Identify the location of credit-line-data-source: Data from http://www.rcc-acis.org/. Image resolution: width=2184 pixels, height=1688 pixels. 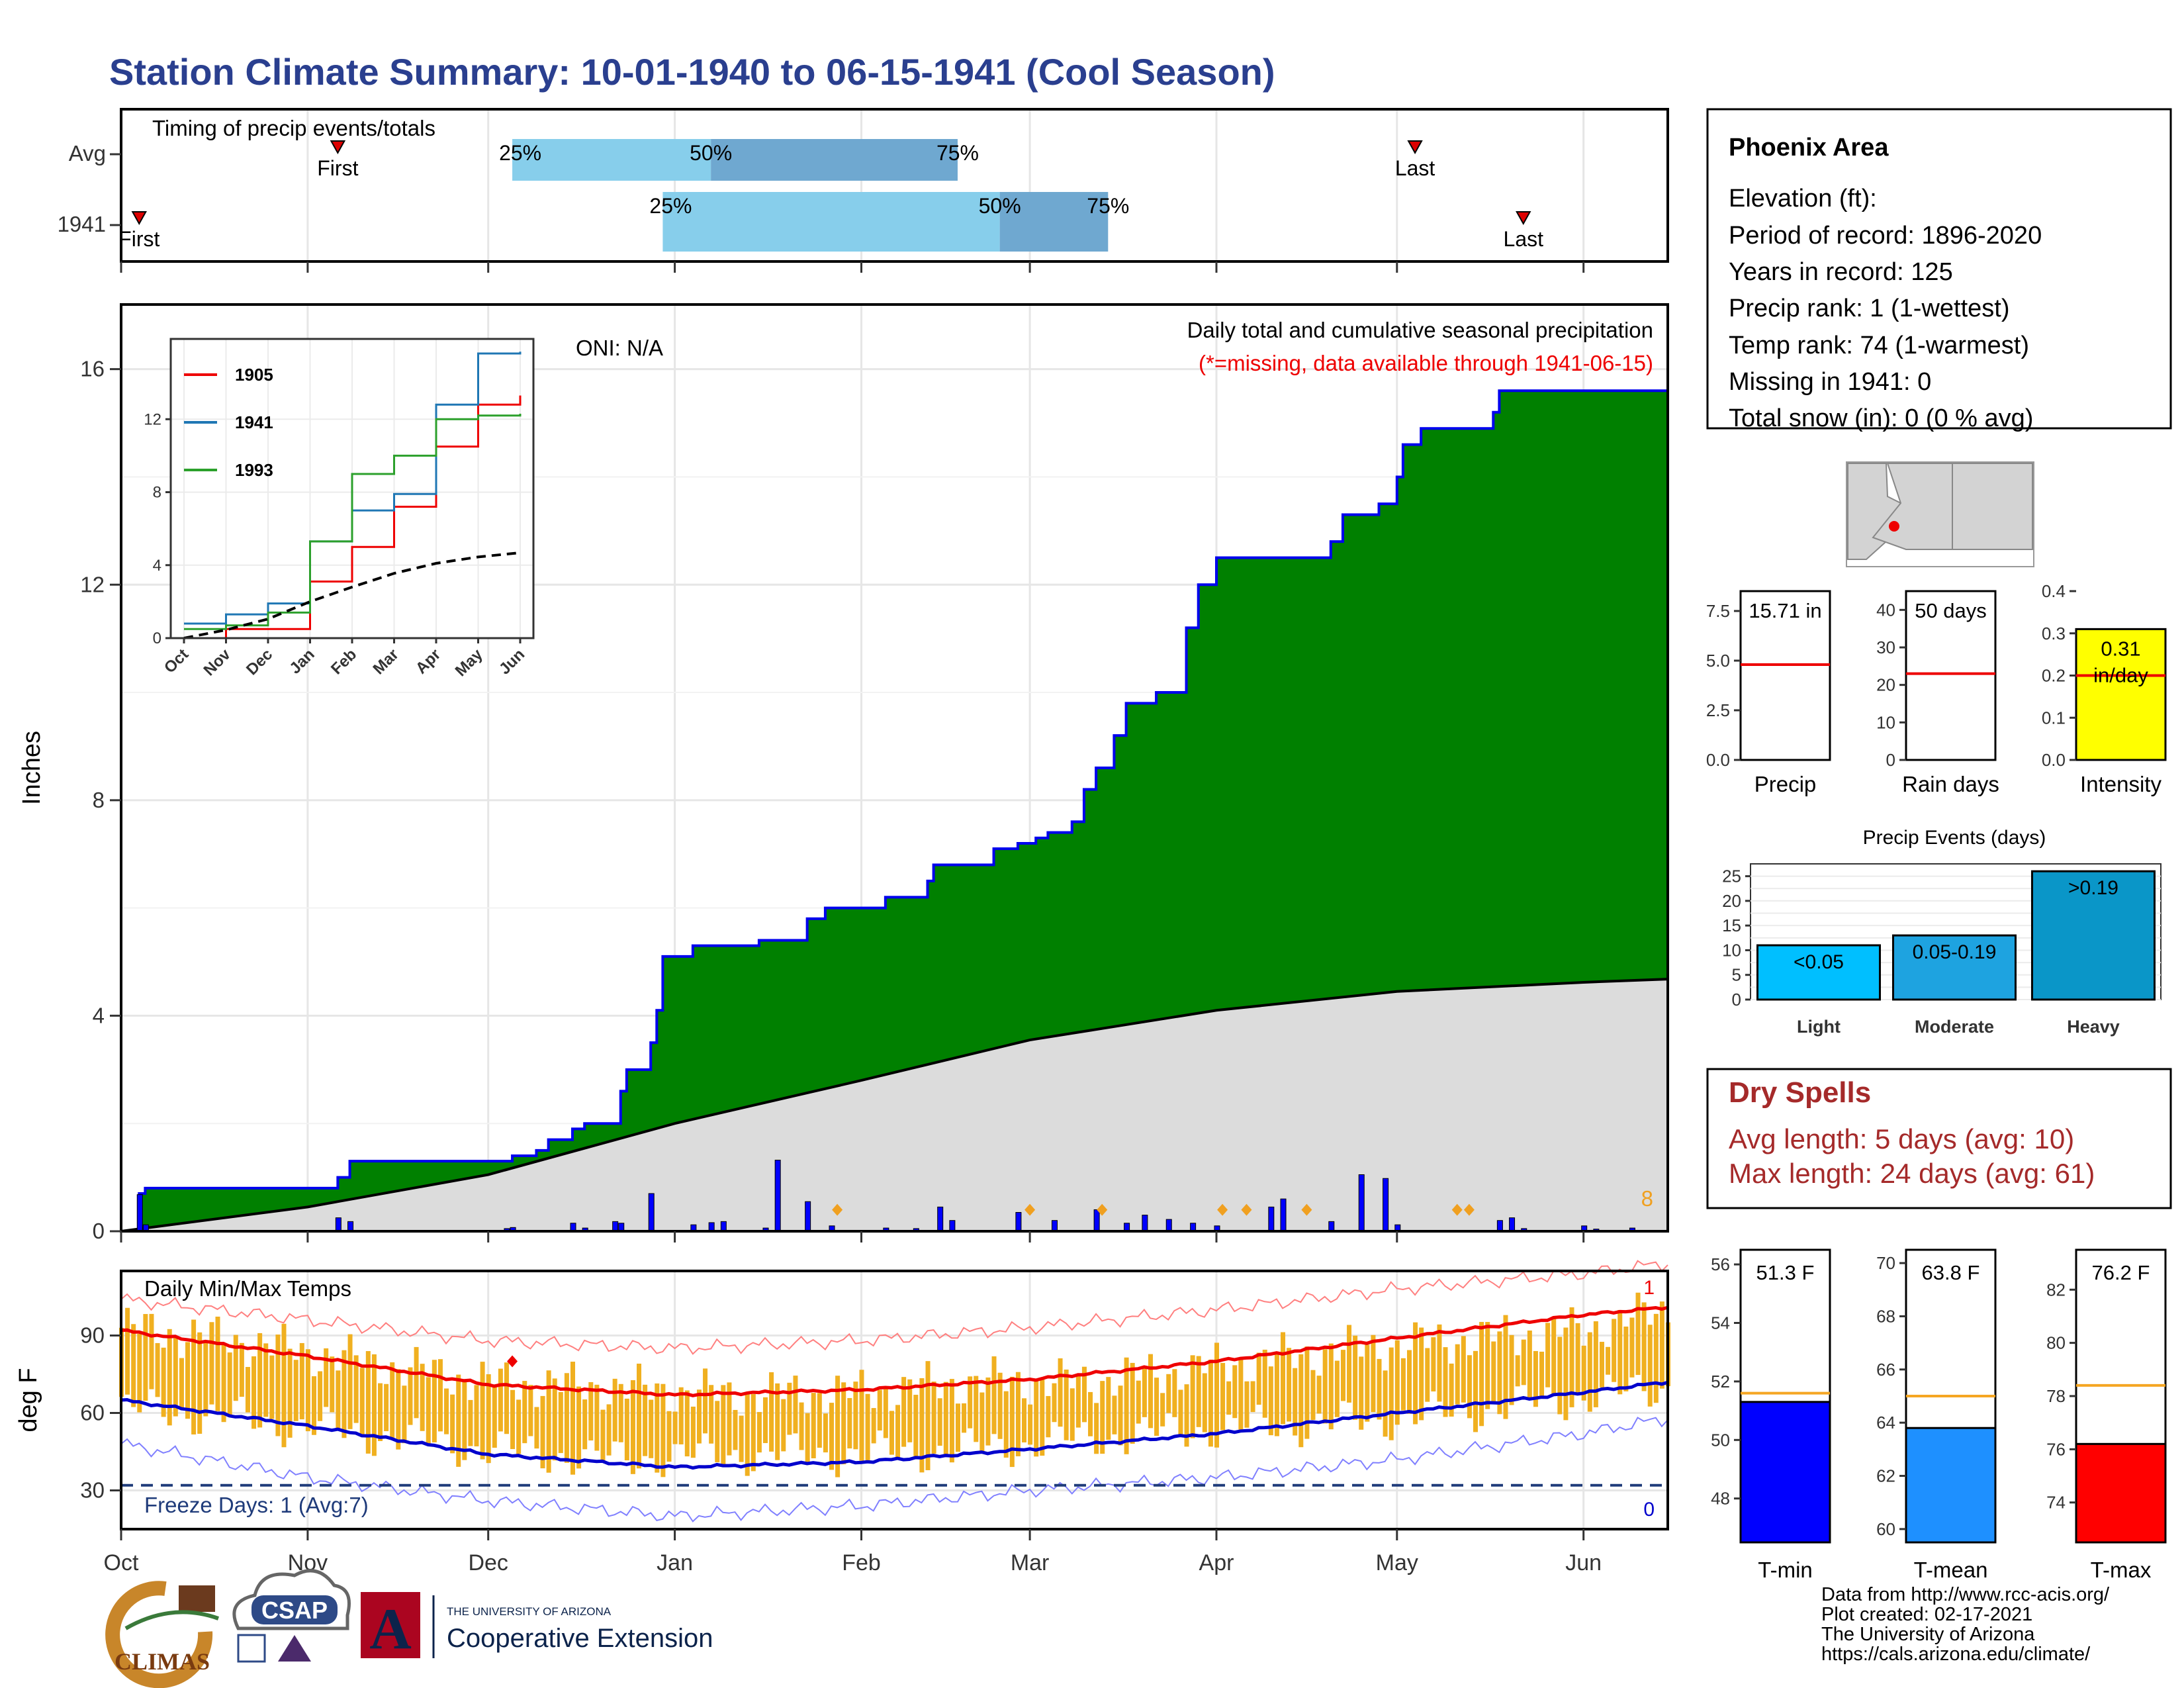
(1965, 1594).